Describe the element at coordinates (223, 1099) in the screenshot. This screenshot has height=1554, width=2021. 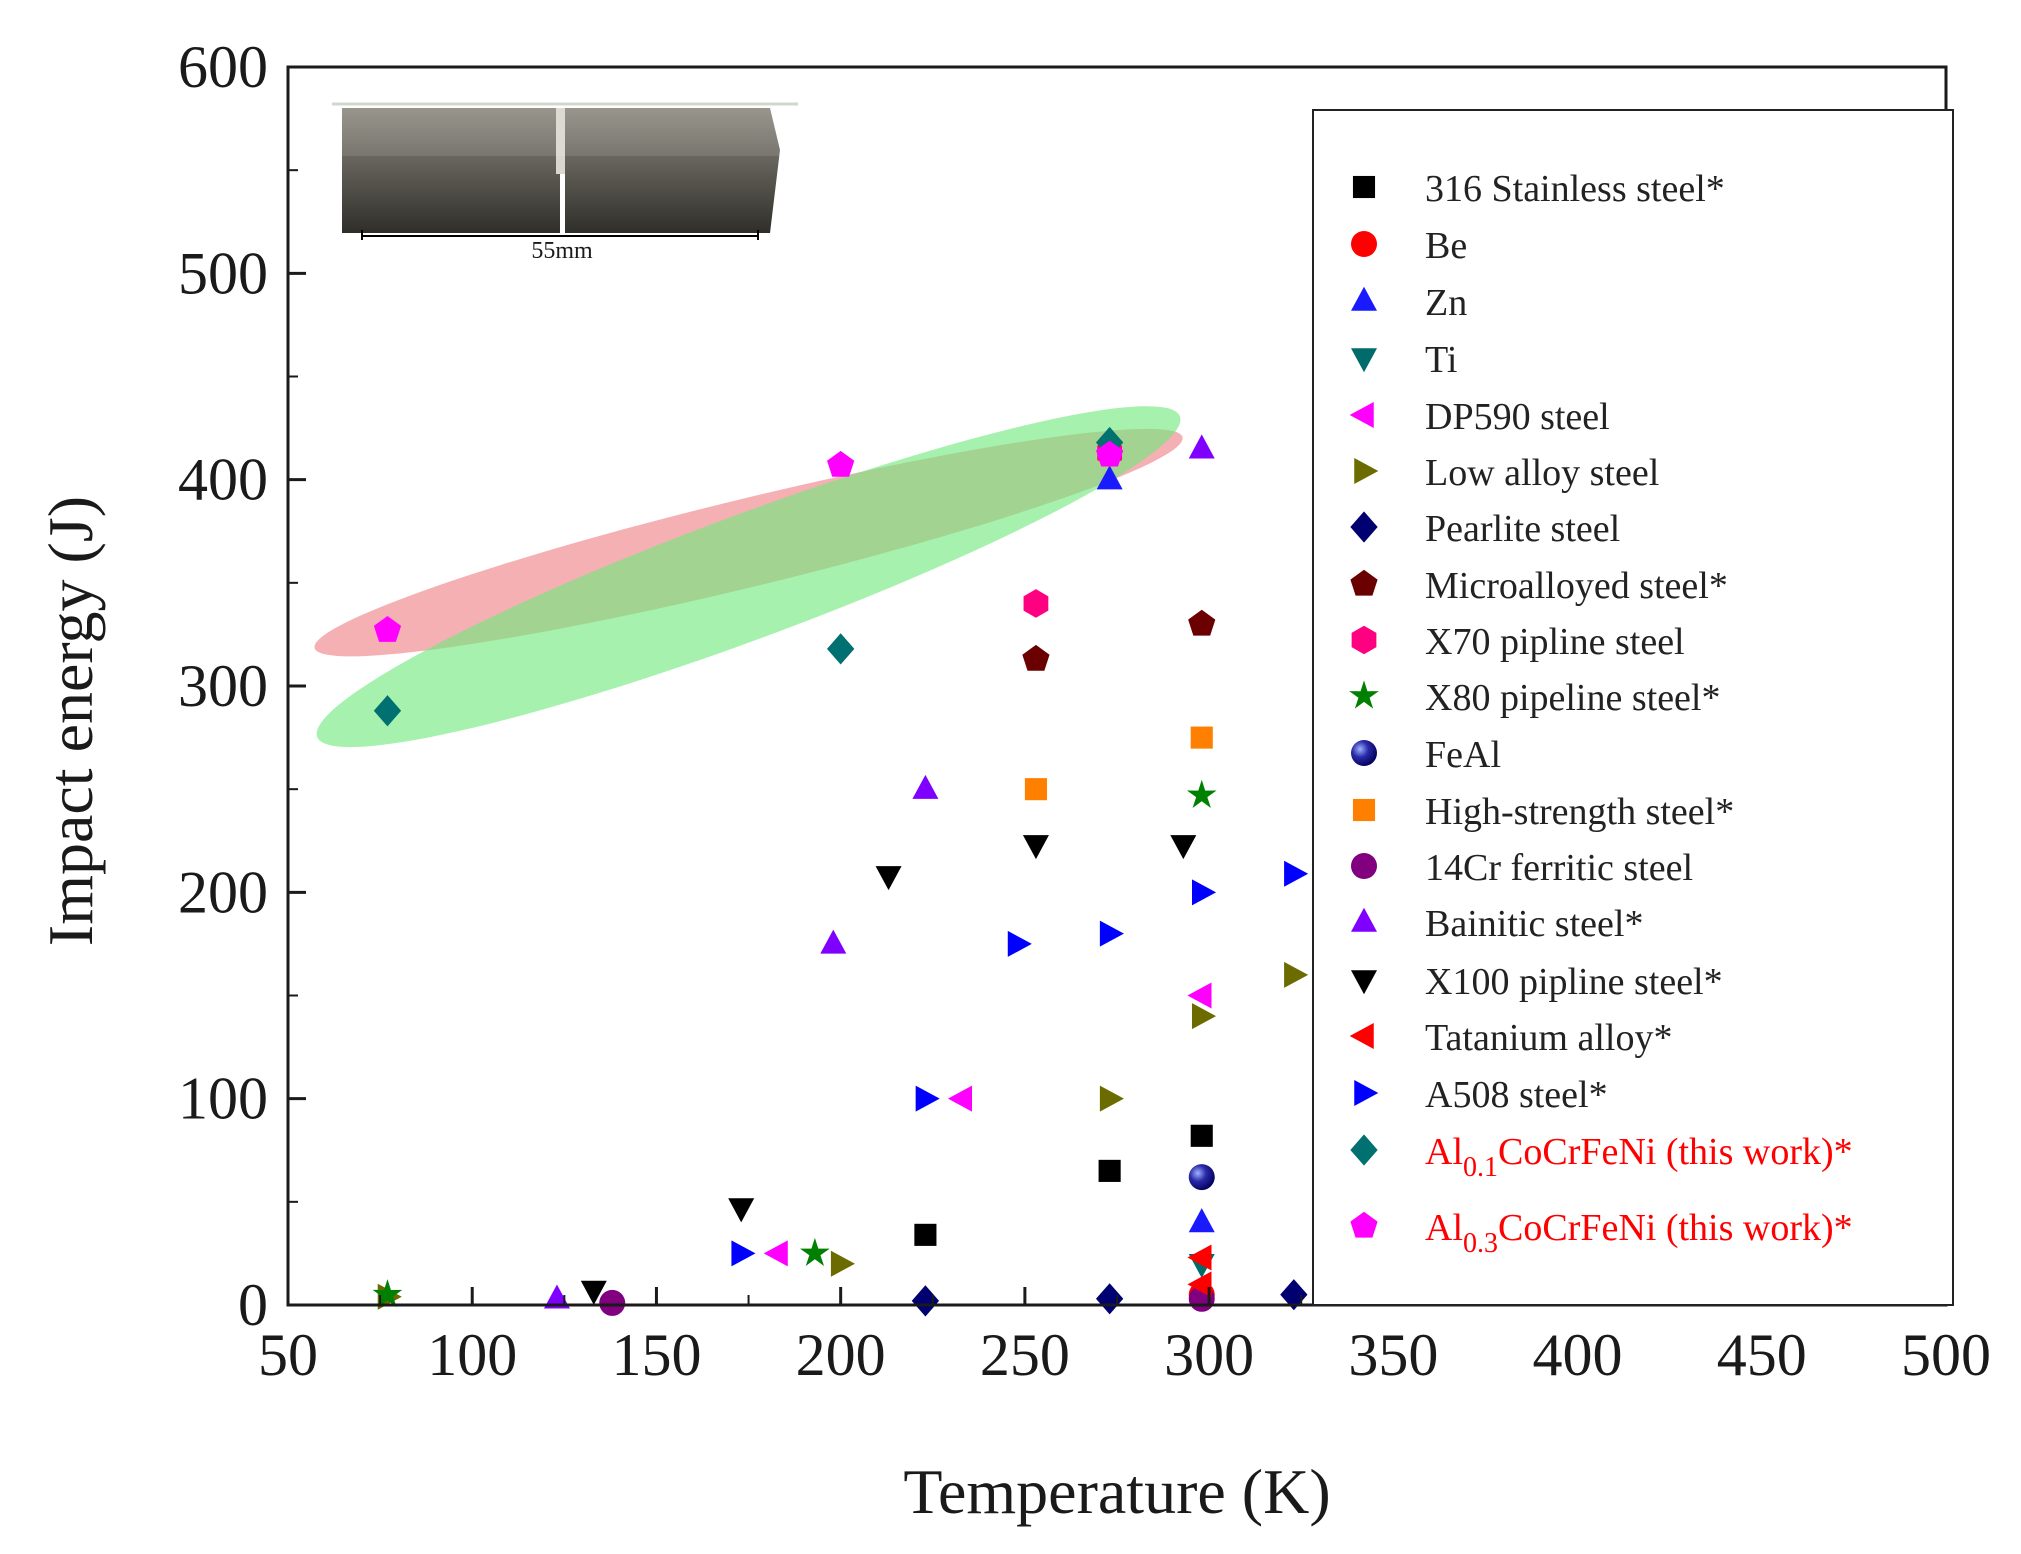
I see `y-tick-label: 100` at that location.